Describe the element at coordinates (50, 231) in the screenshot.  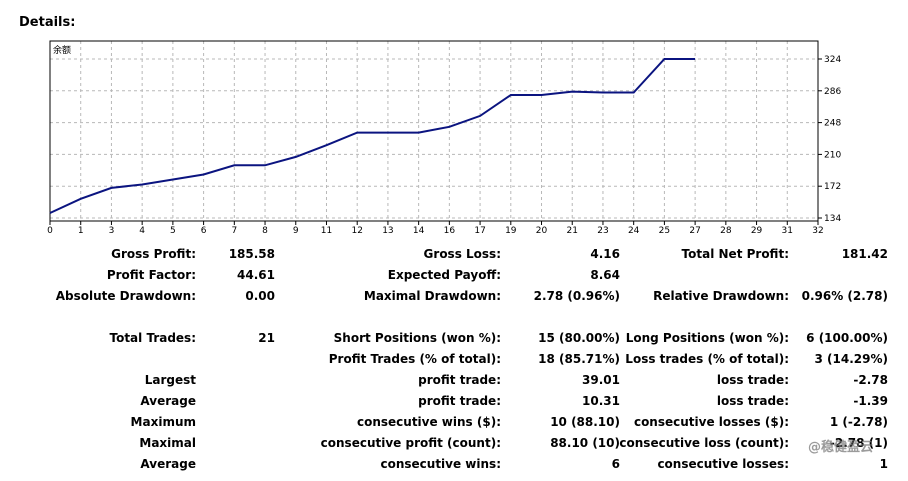
I see `x-tick-label: 0` at that location.